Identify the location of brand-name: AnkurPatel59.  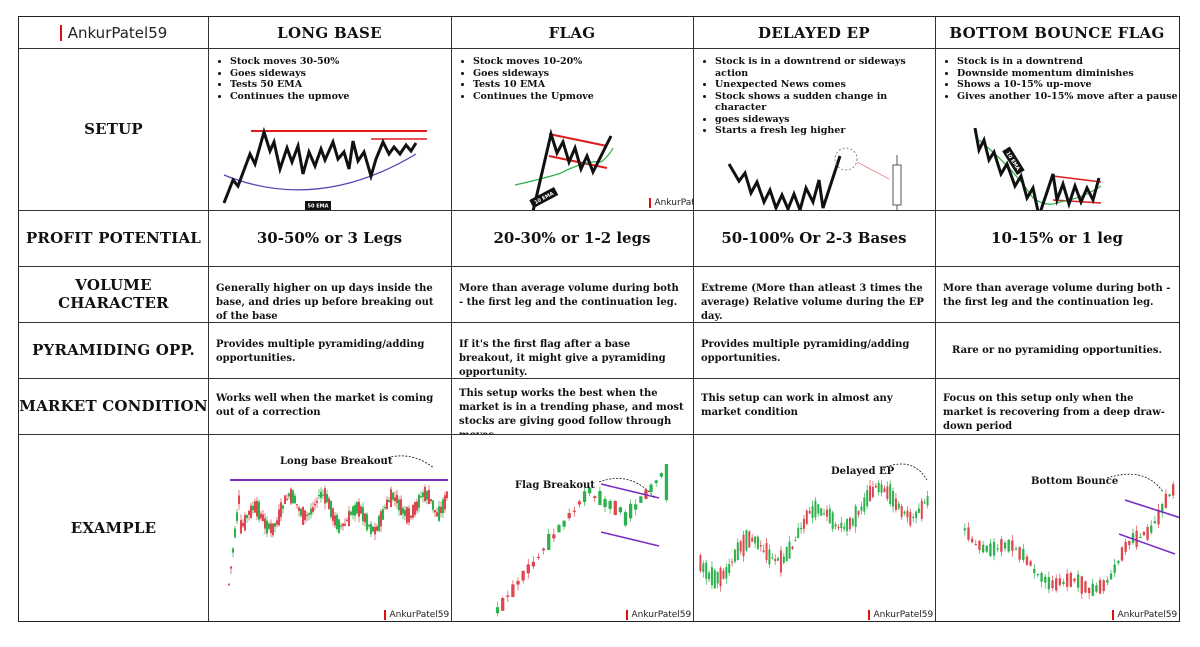
(117, 32).